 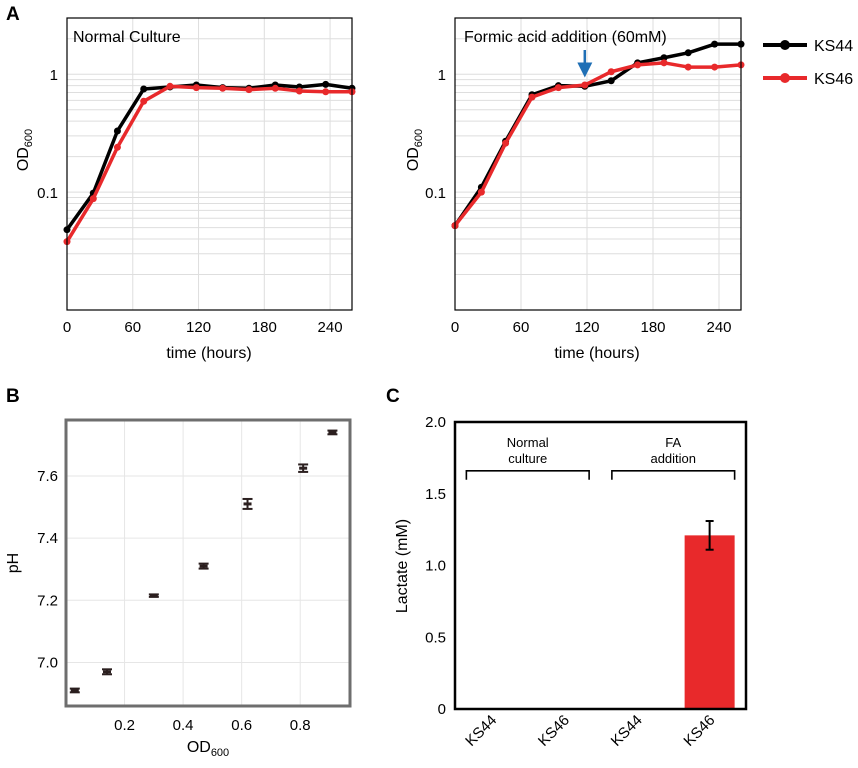 What do you see at coordinates (241, 725) in the screenshot?
I see `x-tick-label: 0.6` at bounding box center [241, 725].